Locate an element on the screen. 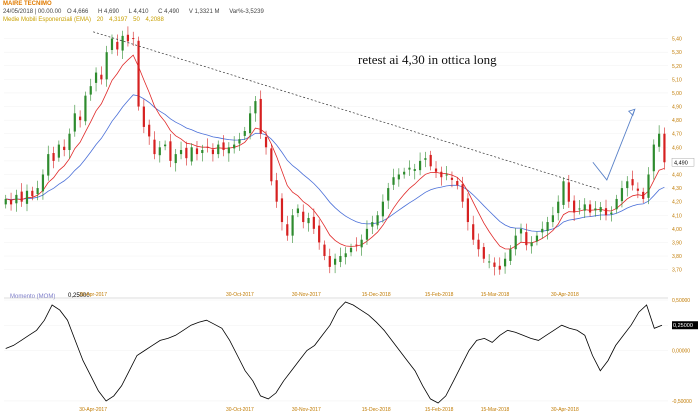  volume-value: V 1,3321 M is located at coordinates (204, 12).